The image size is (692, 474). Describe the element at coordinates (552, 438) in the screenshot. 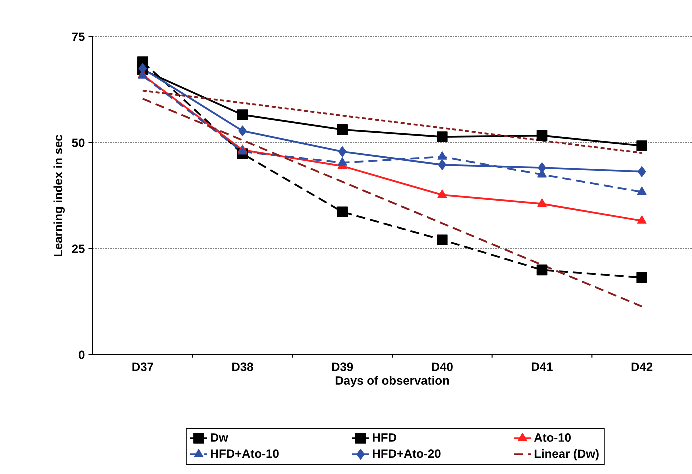

I see `legend-label: Ato-10` at that location.